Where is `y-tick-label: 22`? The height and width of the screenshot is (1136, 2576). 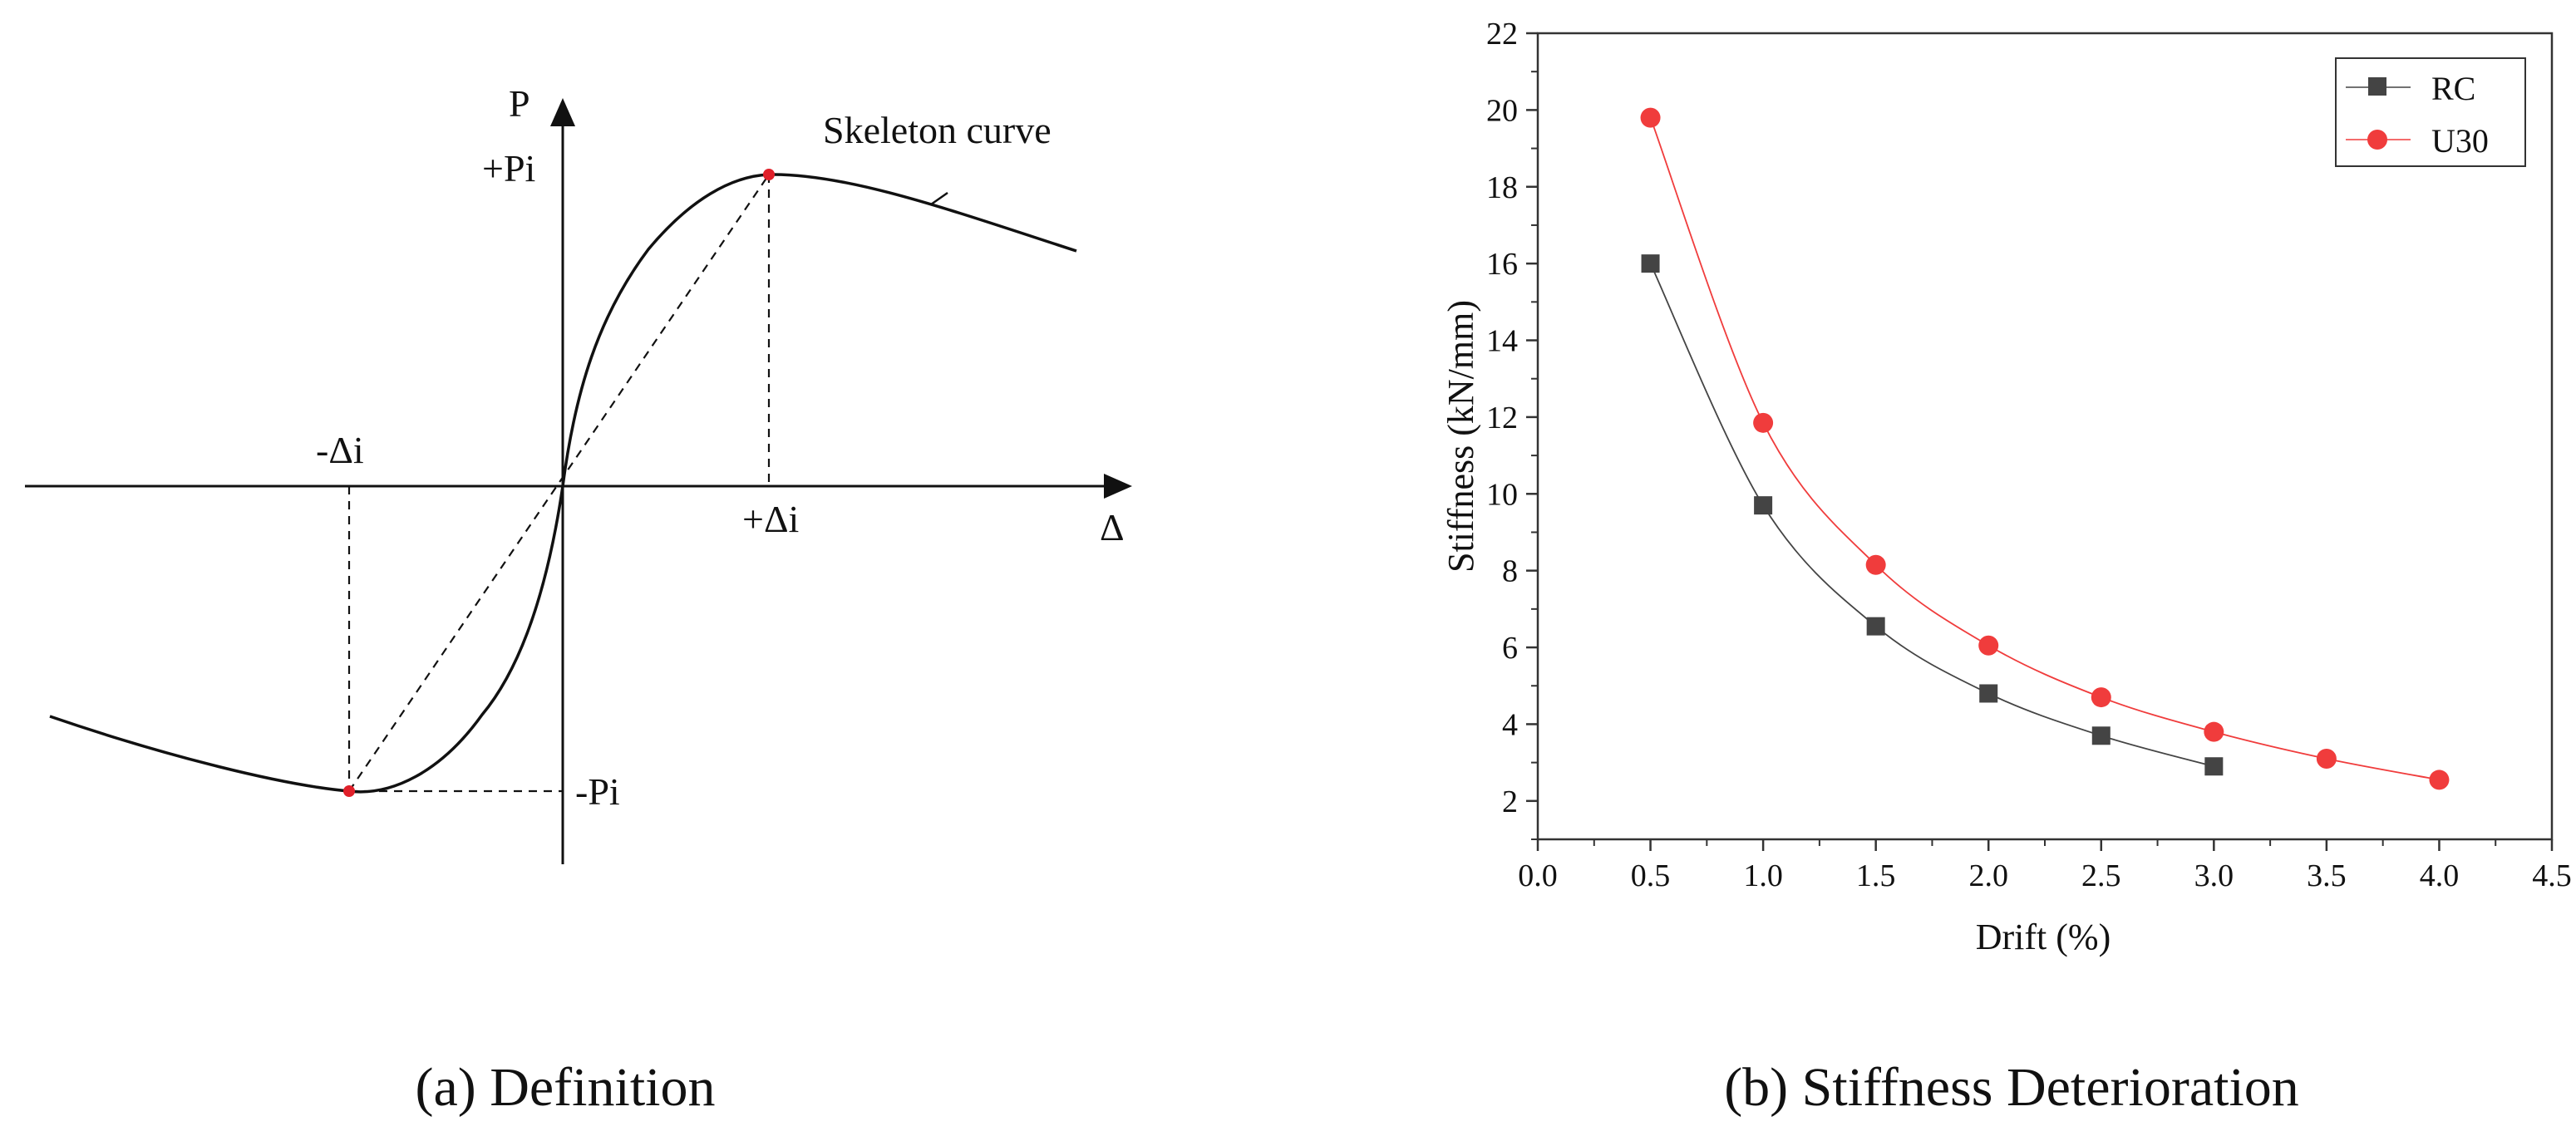 y-tick-label: 22 is located at coordinates (1502, 34).